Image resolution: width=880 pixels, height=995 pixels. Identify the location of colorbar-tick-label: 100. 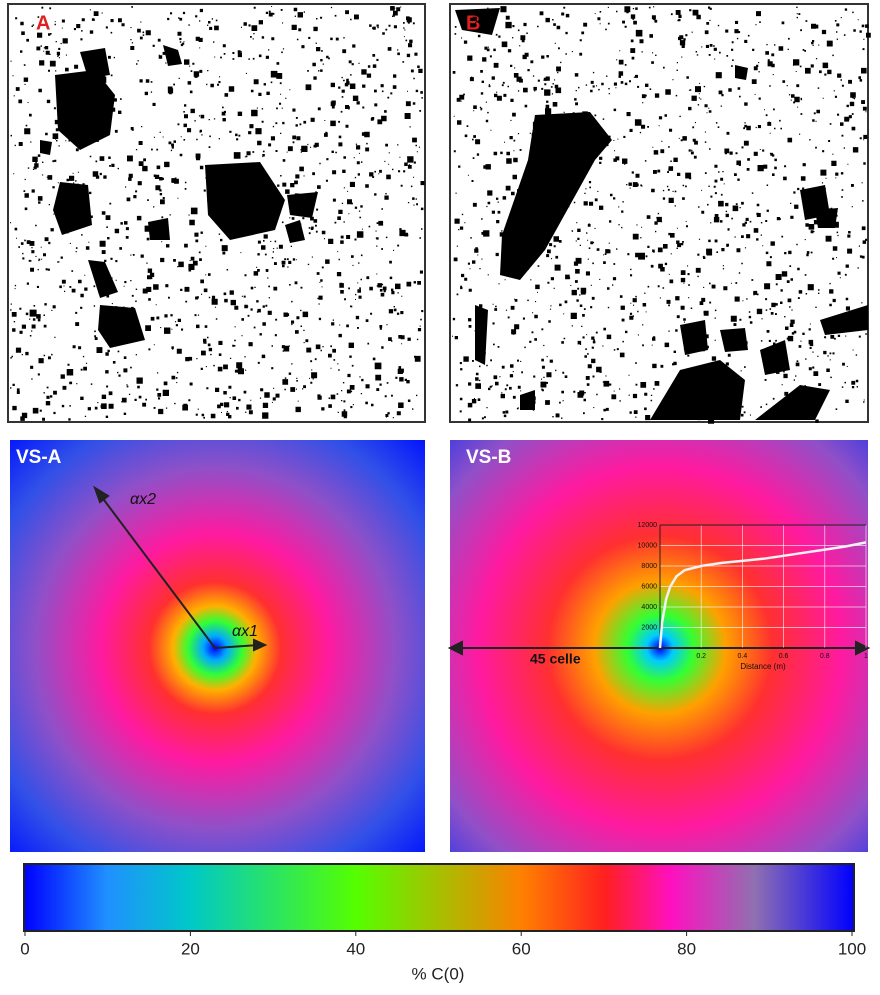
(852, 948).